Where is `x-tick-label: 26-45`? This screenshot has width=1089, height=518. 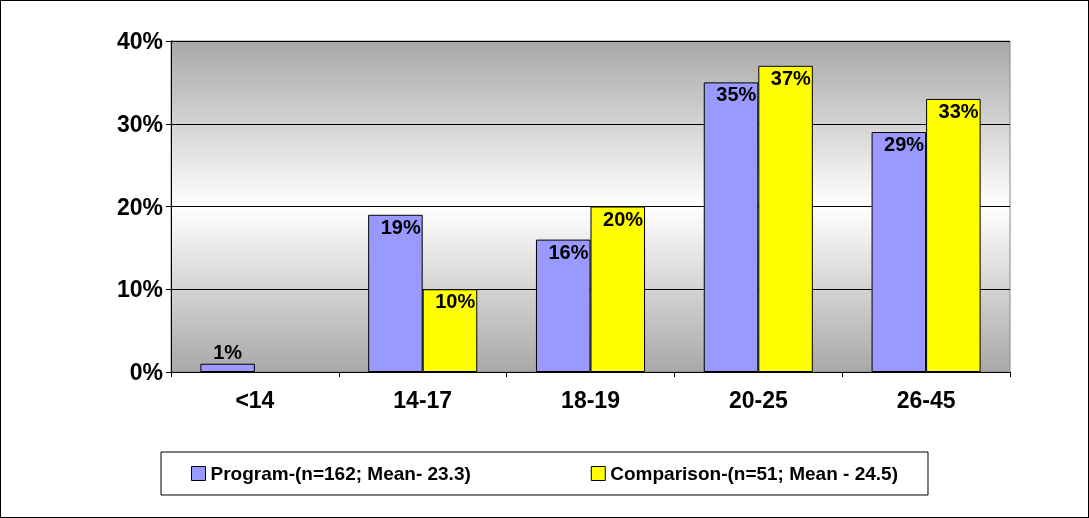 x-tick-label: 26-45 is located at coordinates (926, 399).